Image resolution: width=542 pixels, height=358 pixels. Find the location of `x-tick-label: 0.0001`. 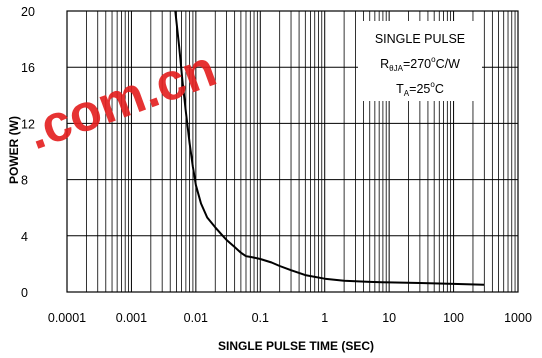

x-tick-label: 0.0001 is located at coordinates (67, 318).